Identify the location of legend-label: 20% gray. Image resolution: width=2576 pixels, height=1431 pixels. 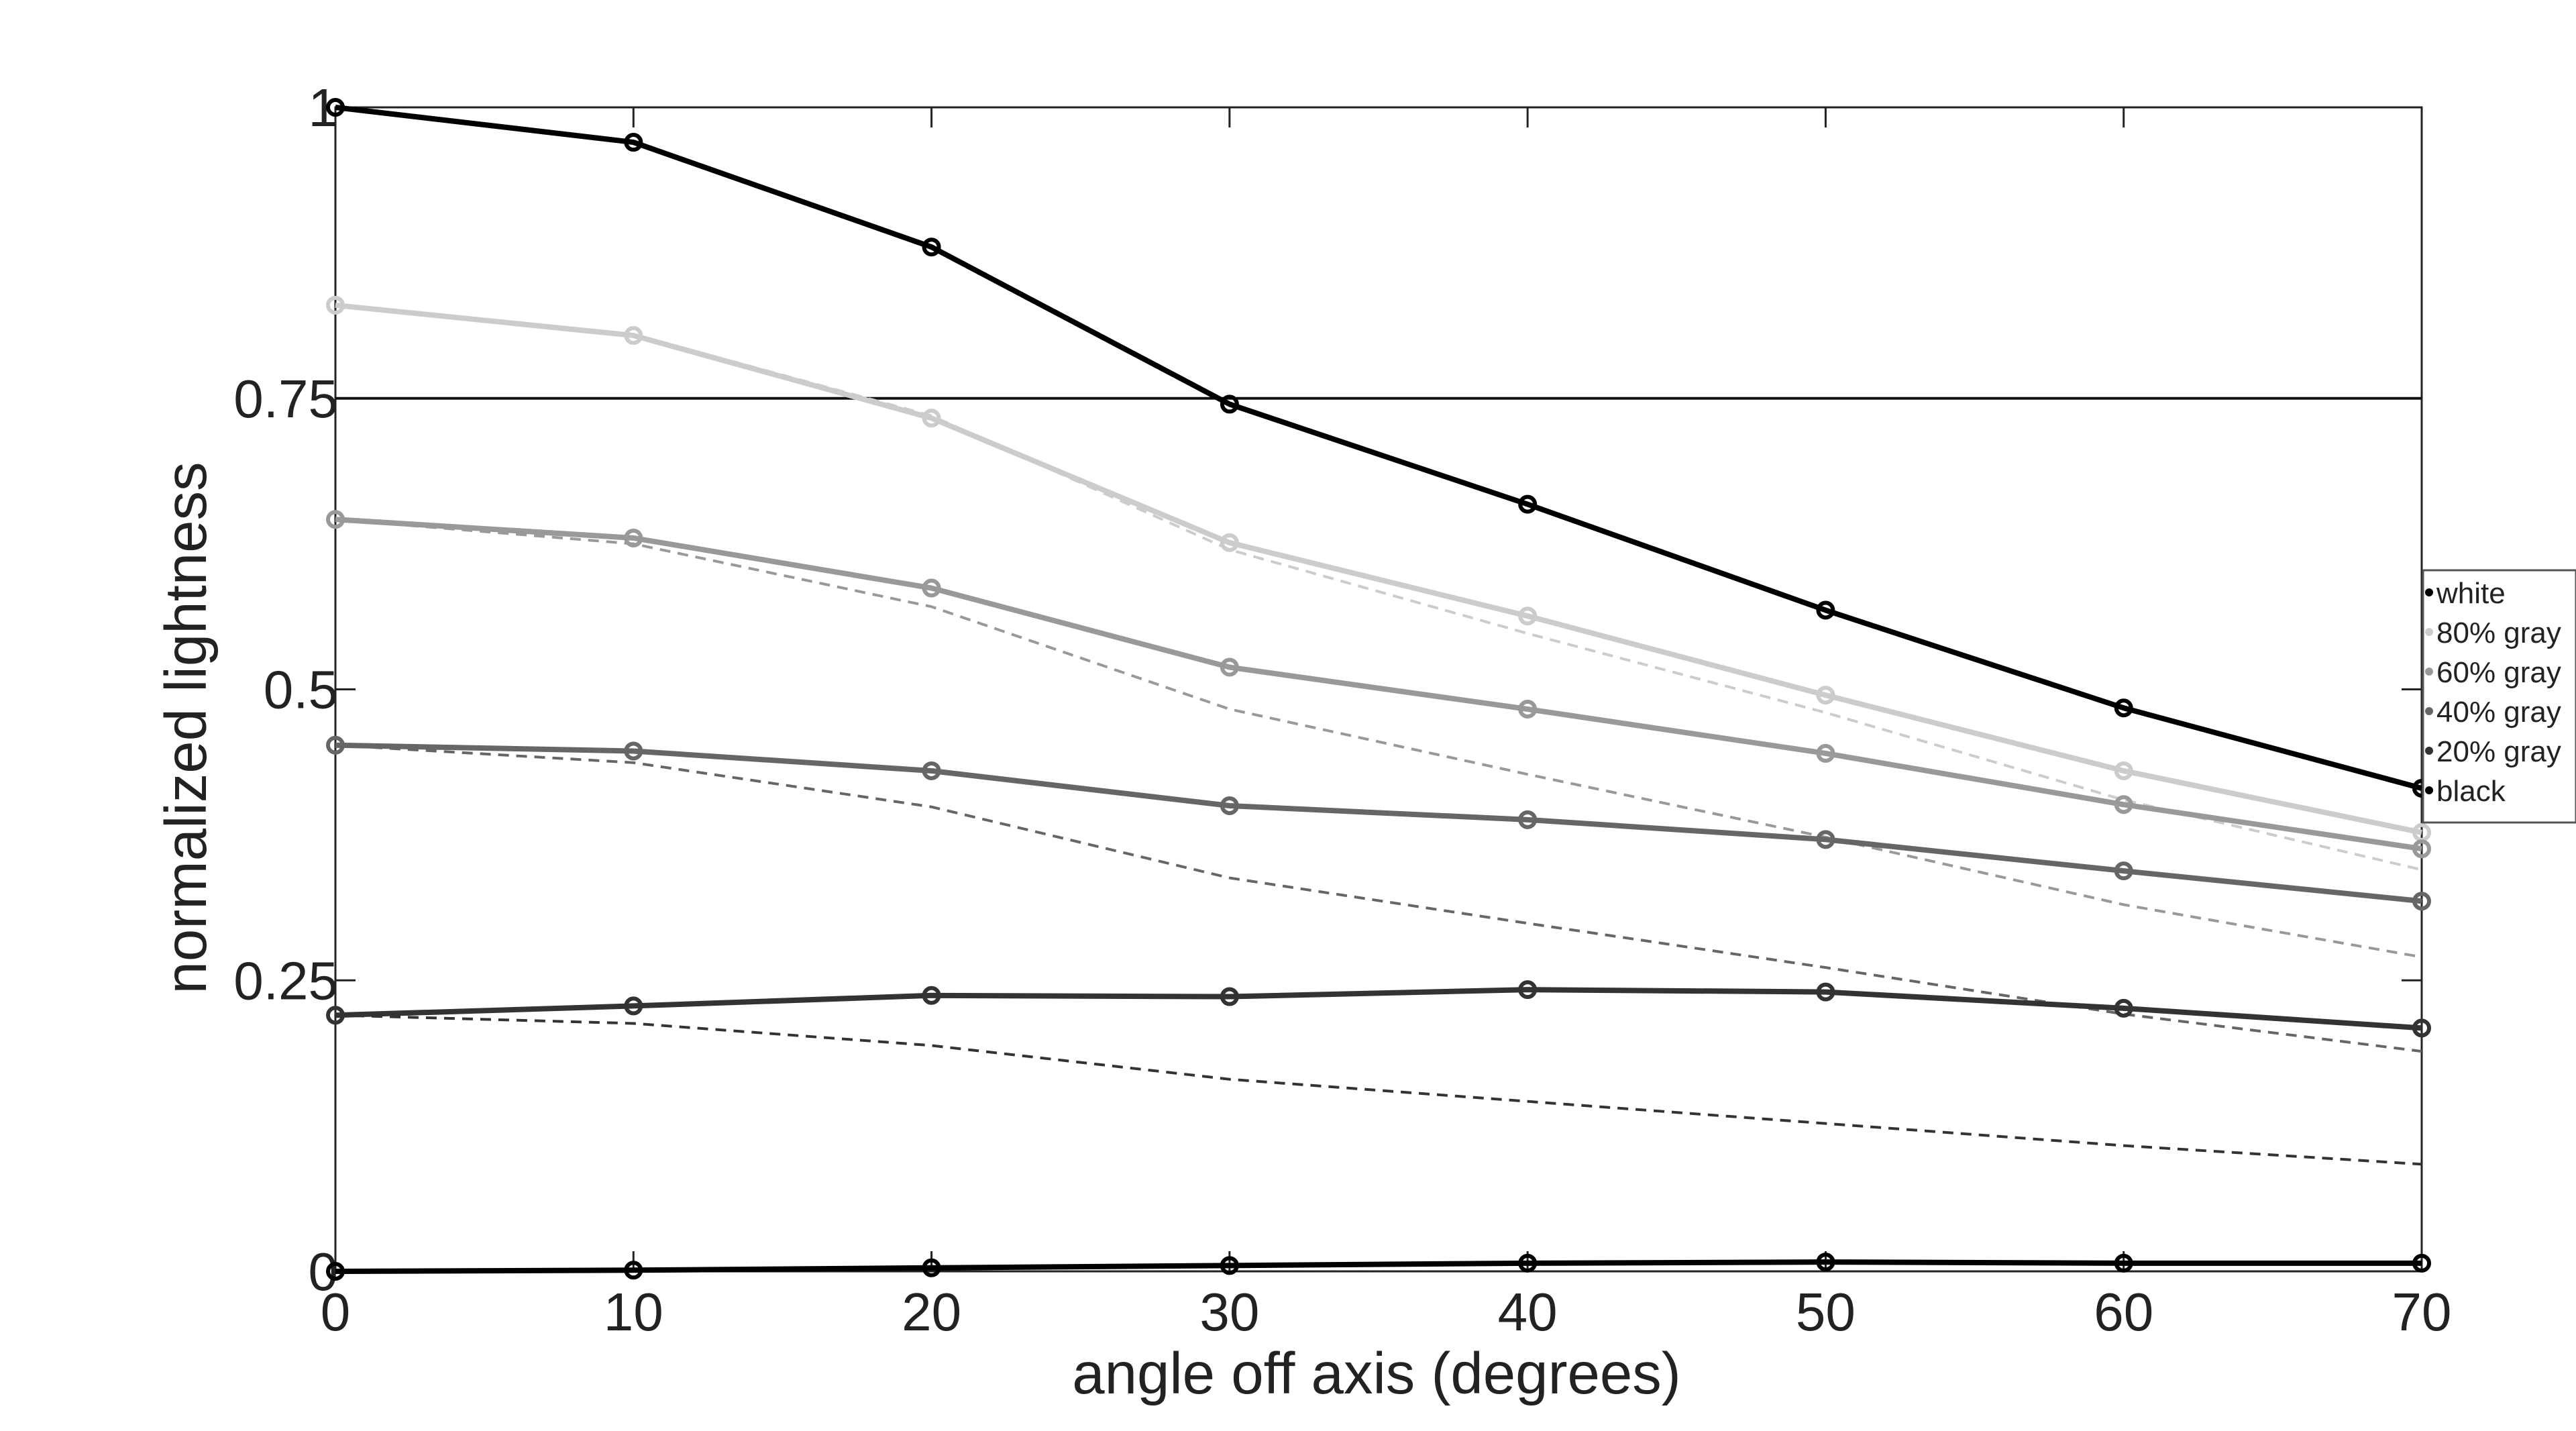
(2498, 751).